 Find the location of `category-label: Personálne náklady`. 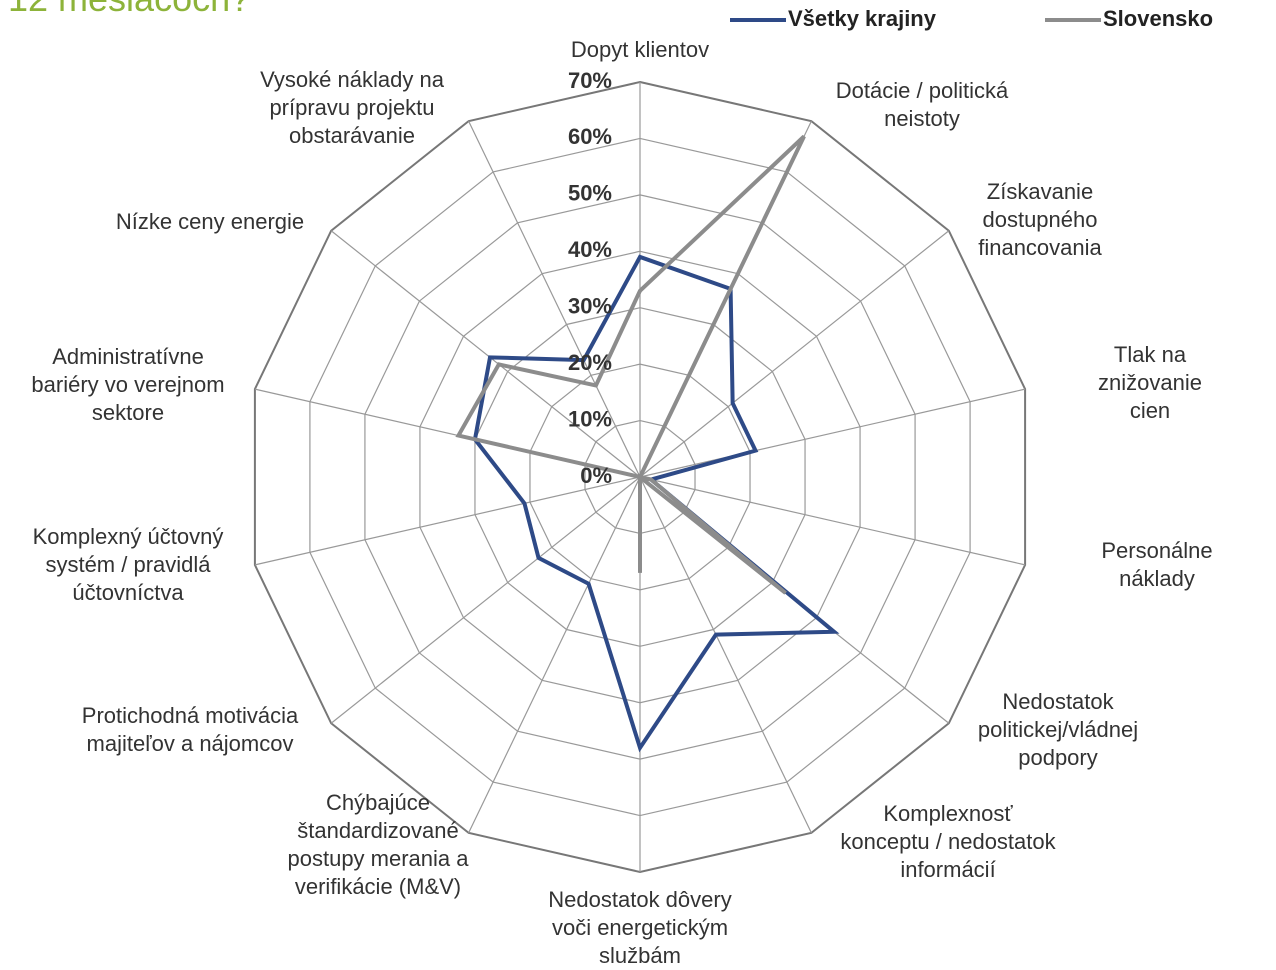

category-label: Personálne náklady is located at coordinates (1157, 564).